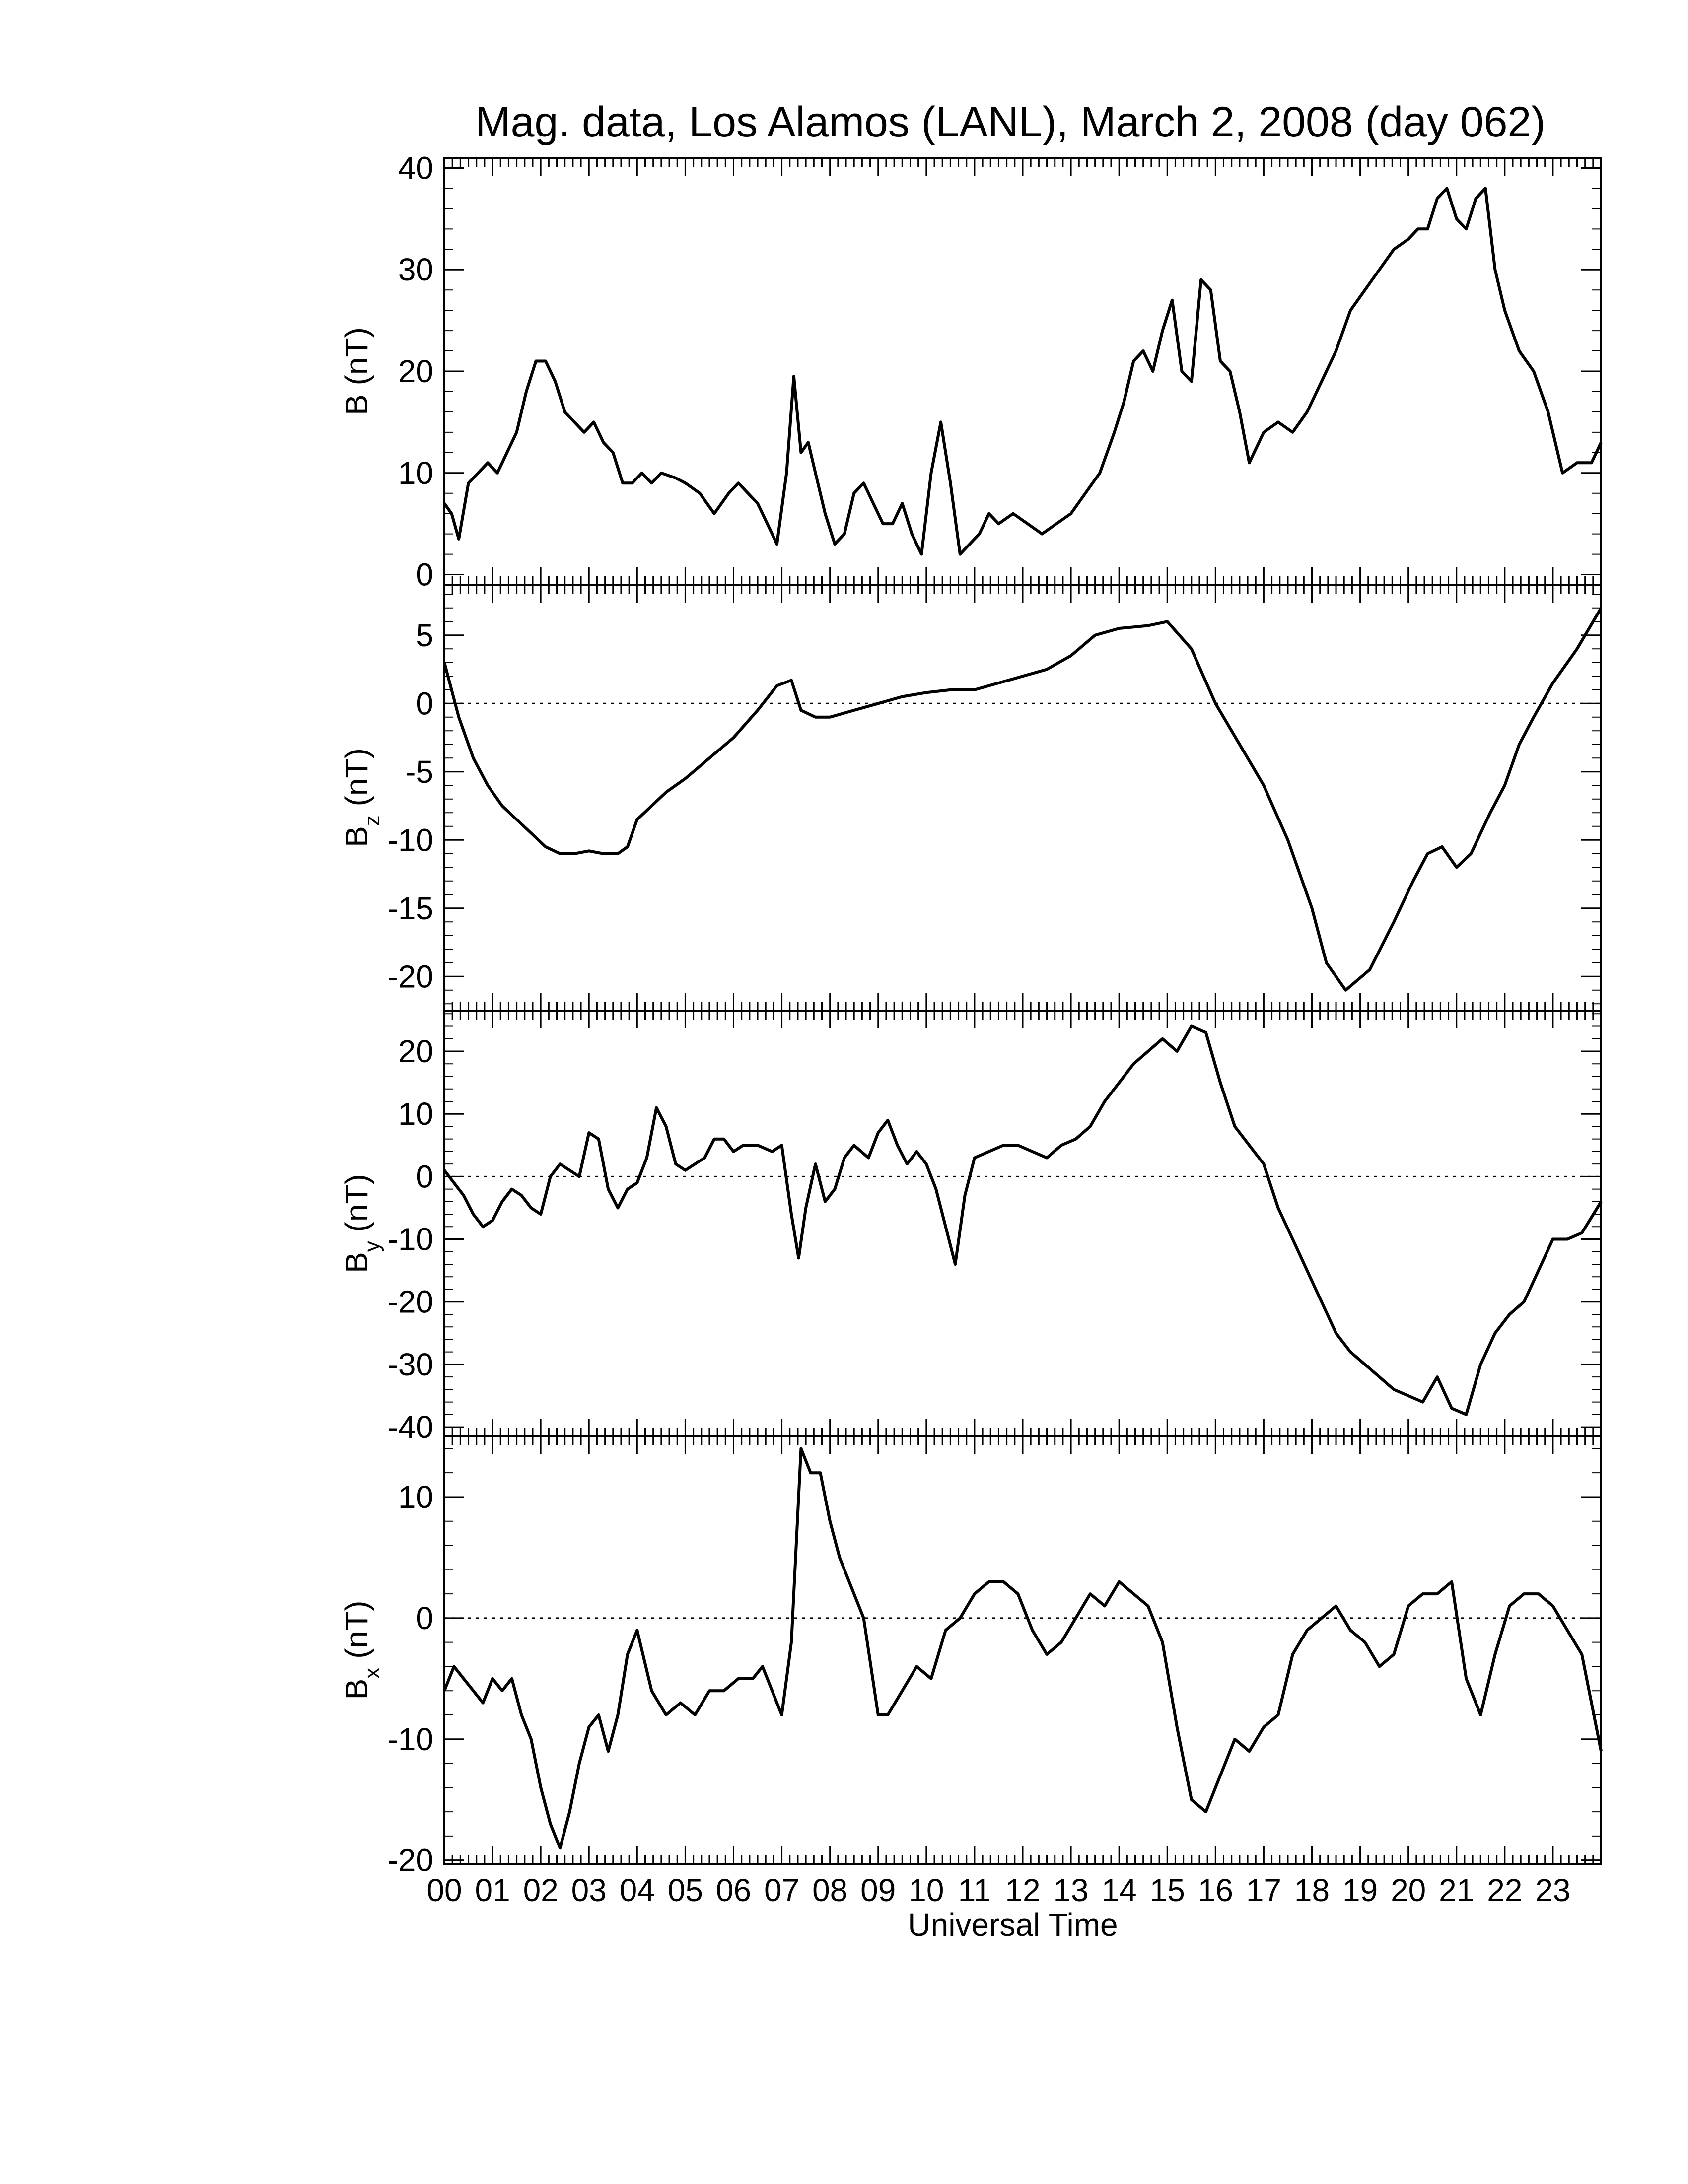 This screenshot has width=1688, height=2184. What do you see at coordinates (415, 269) in the screenshot?
I see `y-tick-label: 30` at bounding box center [415, 269].